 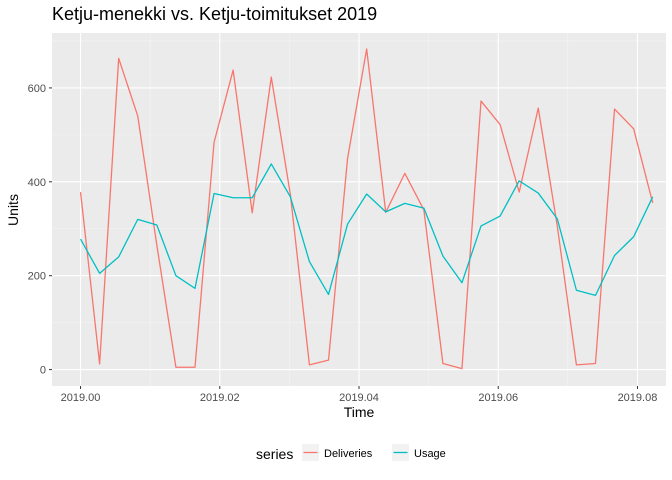 What do you see at coordinates (13, 210) in the screenshot?
I see `y-axis-title: Units` at bounding box center [13, 210].